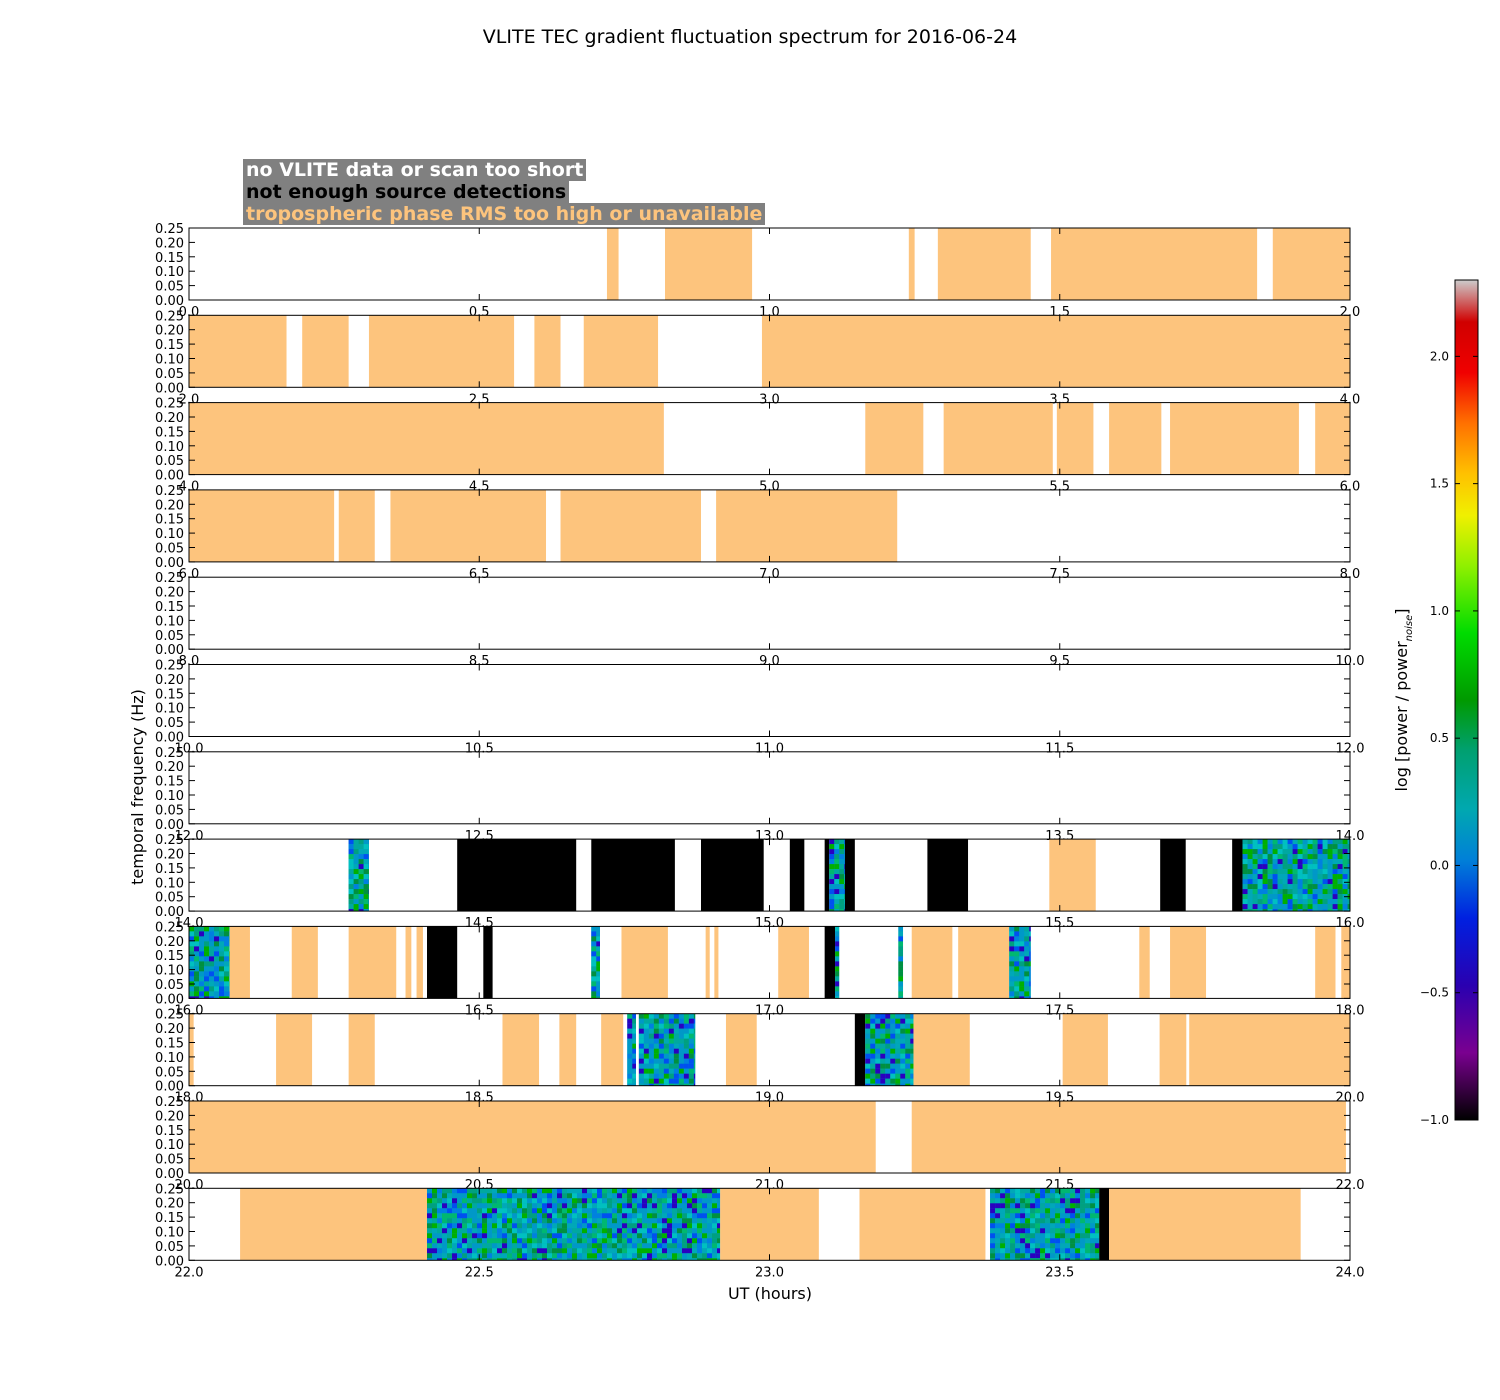 The height and width of the screenshot is (1400, 1500). I want to click on colorbar-tick-label: 1.5, so click(1439, 484).